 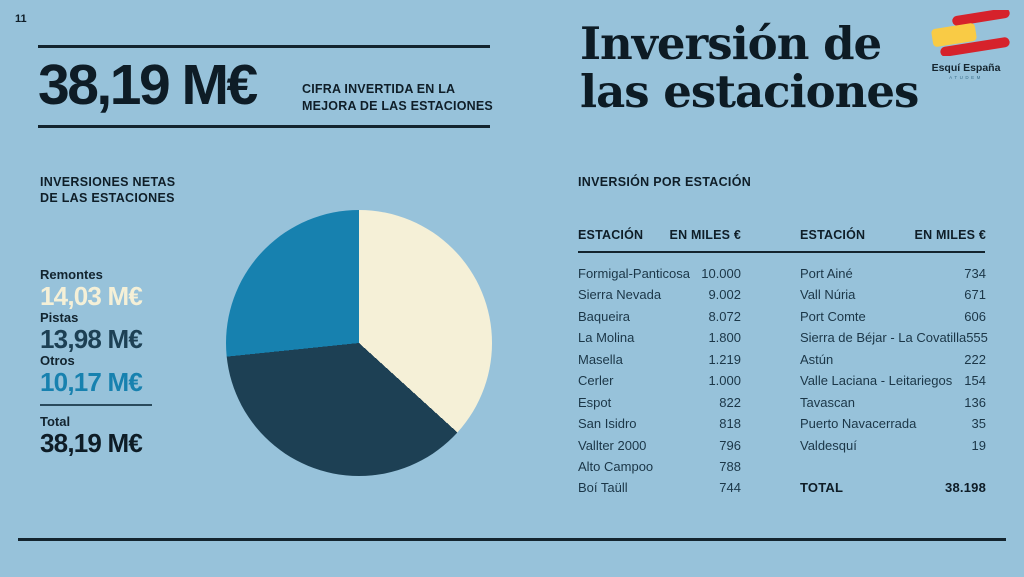 I want to click on station-name: La Molina, so click(x=606, y=338).